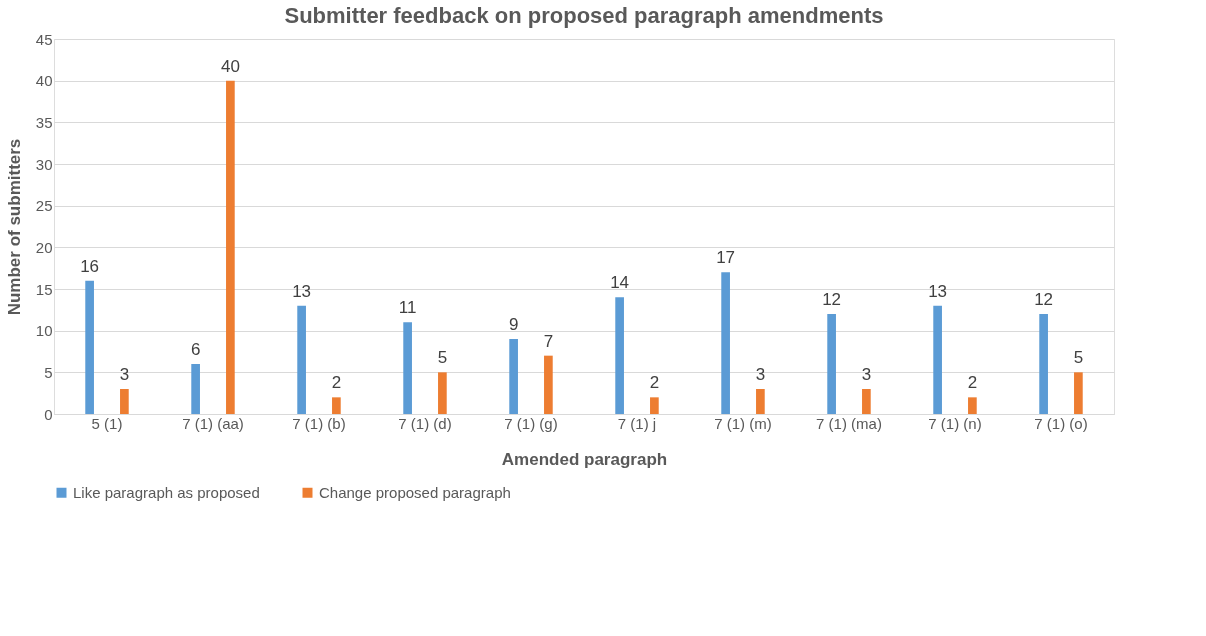 This screenshot has height=636, width=1206. Describe the element at coordinates (513, 324) in the screenshot. I see `data-label: 9` at that location.